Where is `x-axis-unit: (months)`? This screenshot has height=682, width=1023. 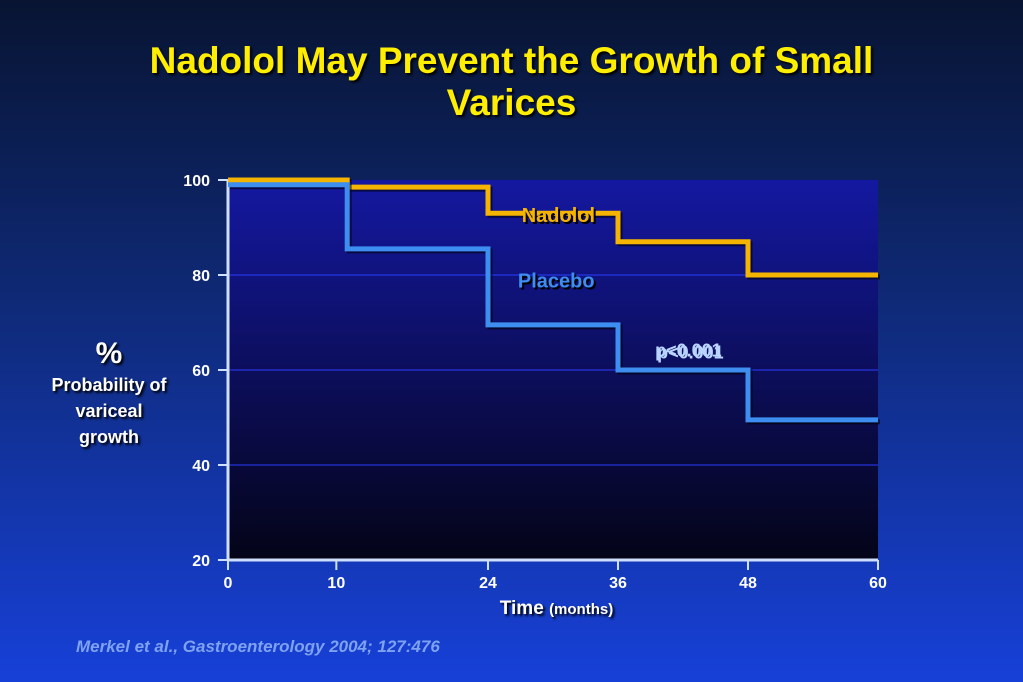
x-axis-unit: (months) is located at coordinates (581, 609).